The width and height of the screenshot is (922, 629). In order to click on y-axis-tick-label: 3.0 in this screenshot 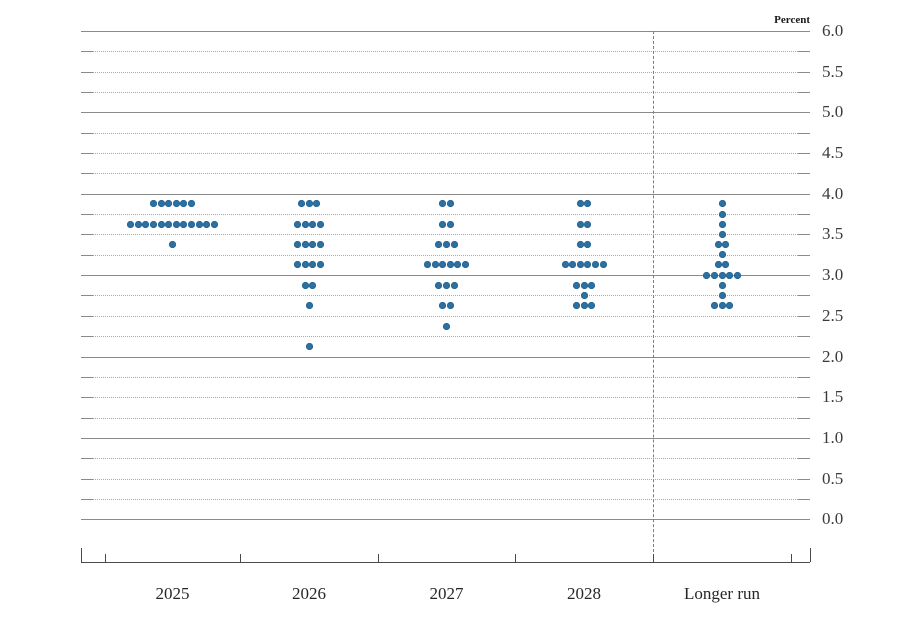, I will do `click(833, 275)`.